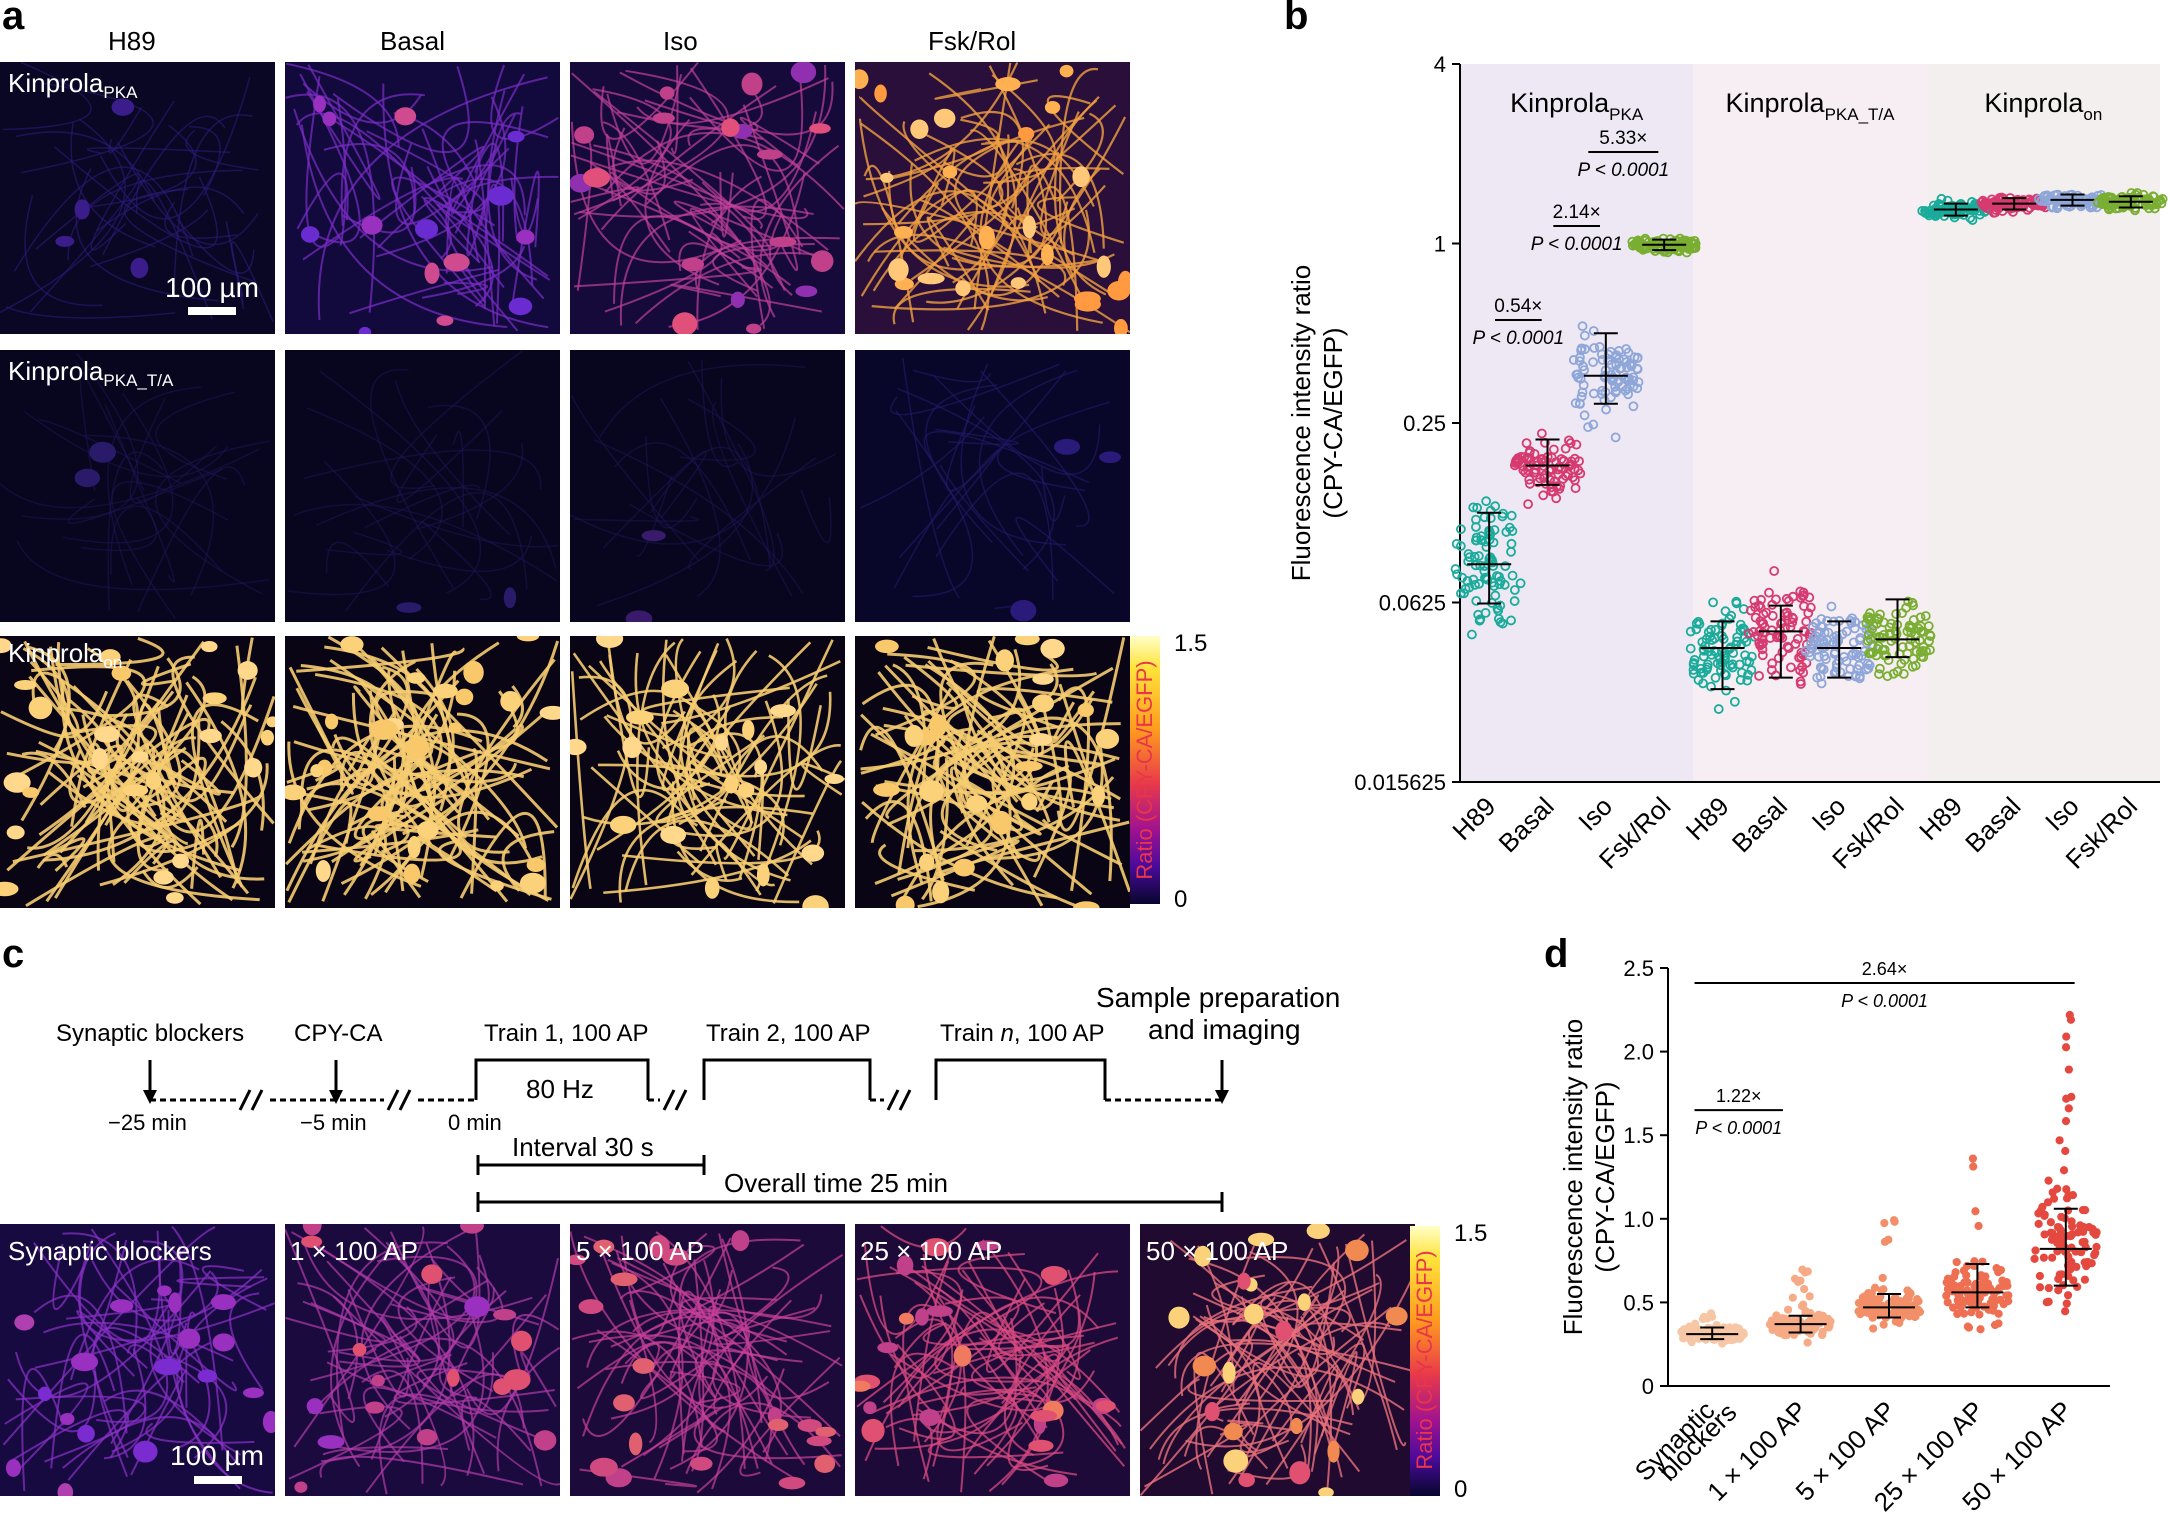 This screenshot has height=1526, width=2170. What do you see at coordinates (1301, 423) in the screenshot?
I see `y-axis-label: Fluorescence intensity ratio` at bounding box center [1301, 423].